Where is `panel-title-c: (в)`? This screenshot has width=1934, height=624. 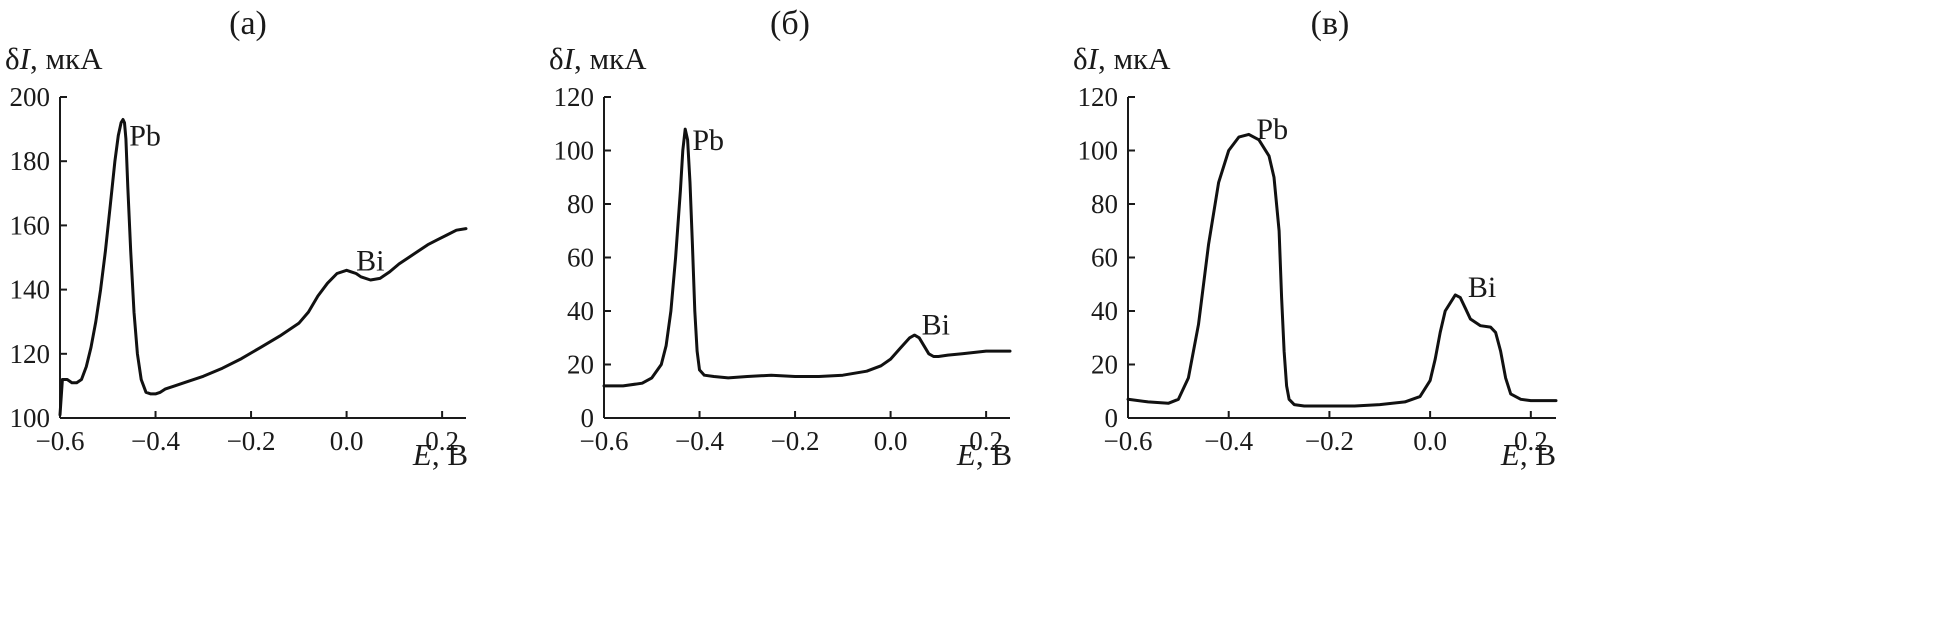 panel-title-c: (в) is located at coordinates (1330, 23).